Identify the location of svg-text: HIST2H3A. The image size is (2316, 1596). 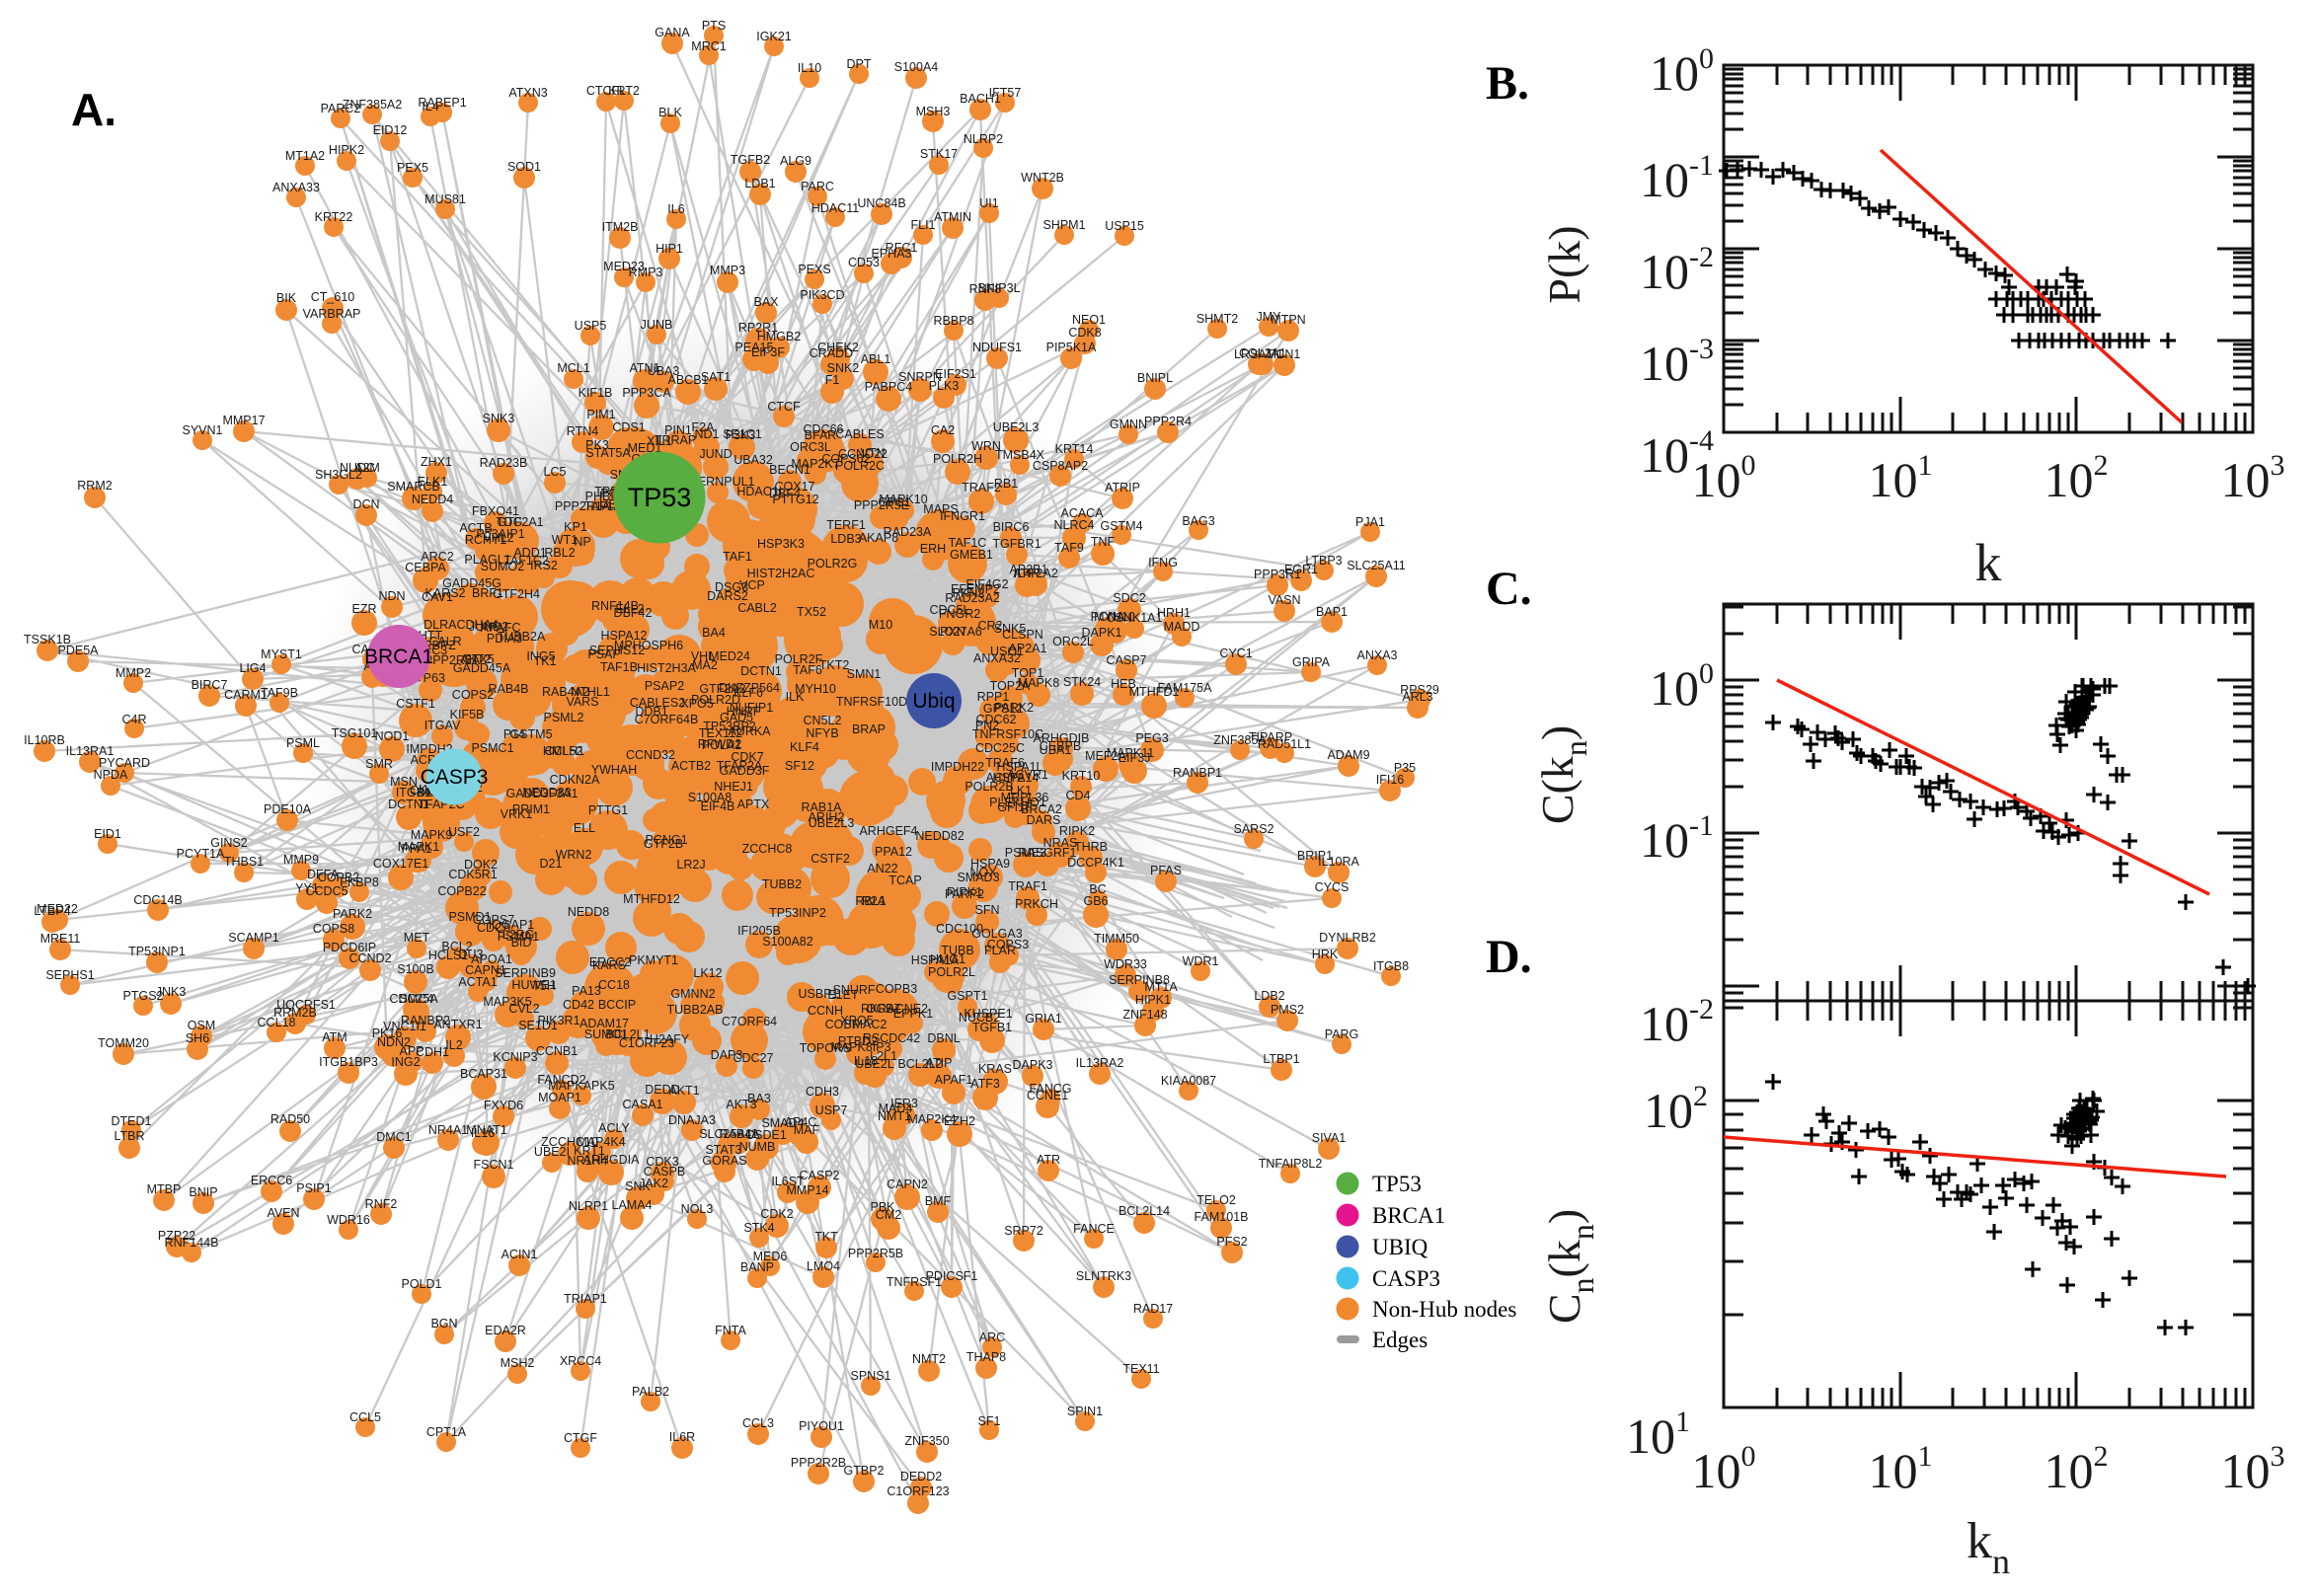
(667, 668).